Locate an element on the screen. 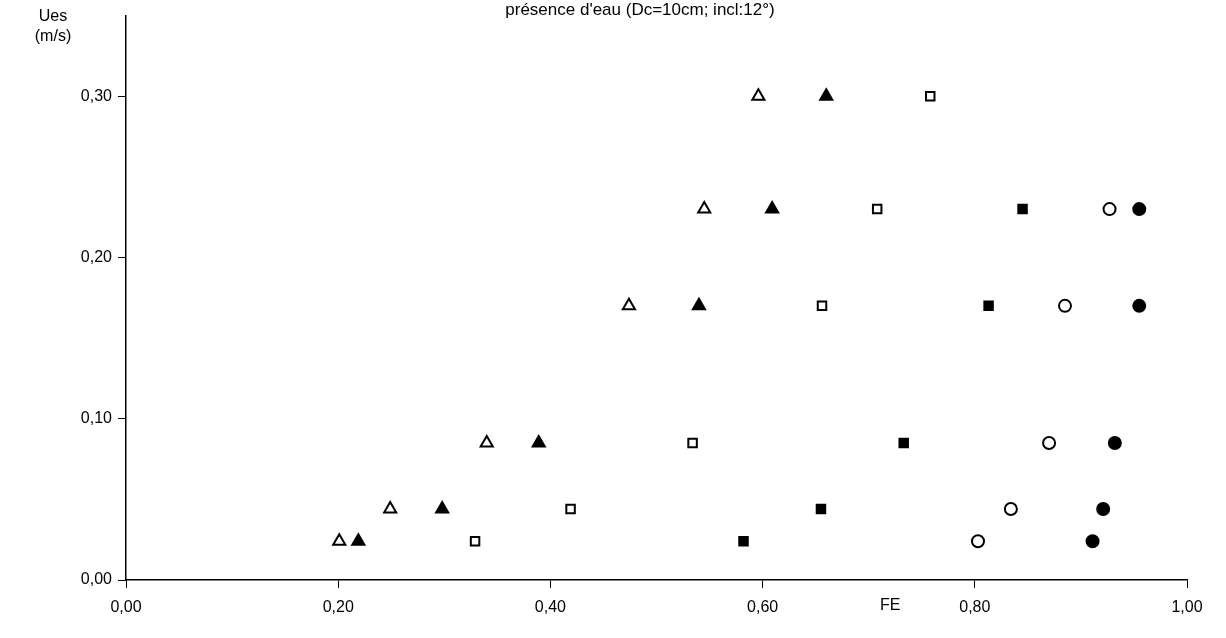 This screenshot has width=1226, height=638. x-tick-label: 0,20 is located at coordinates (338, 607).